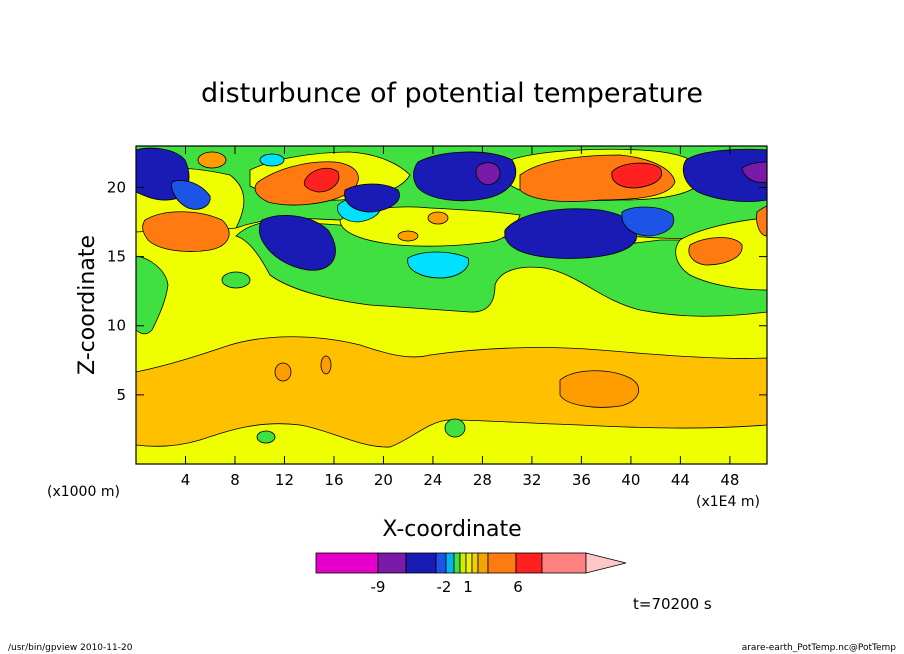 The width and height of the screenshot is (904, 654). I want to click on x-tick-label: 24, so click(432, 480).